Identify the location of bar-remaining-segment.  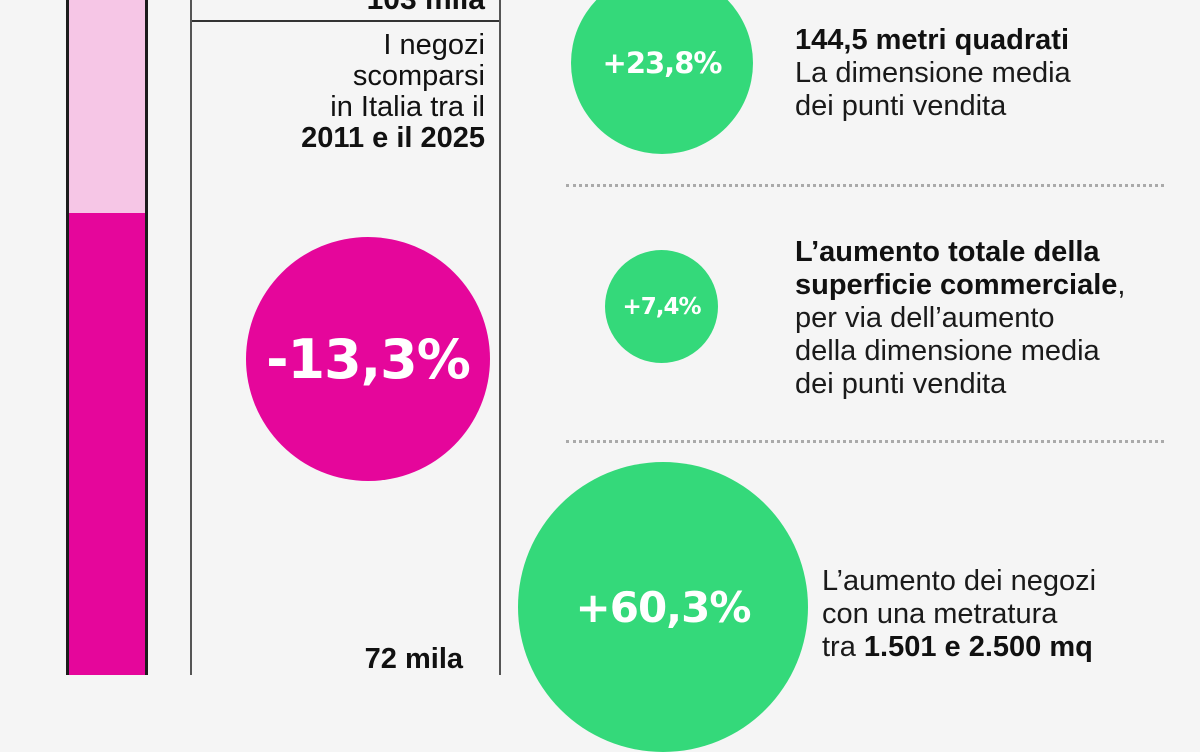
(107, 444).